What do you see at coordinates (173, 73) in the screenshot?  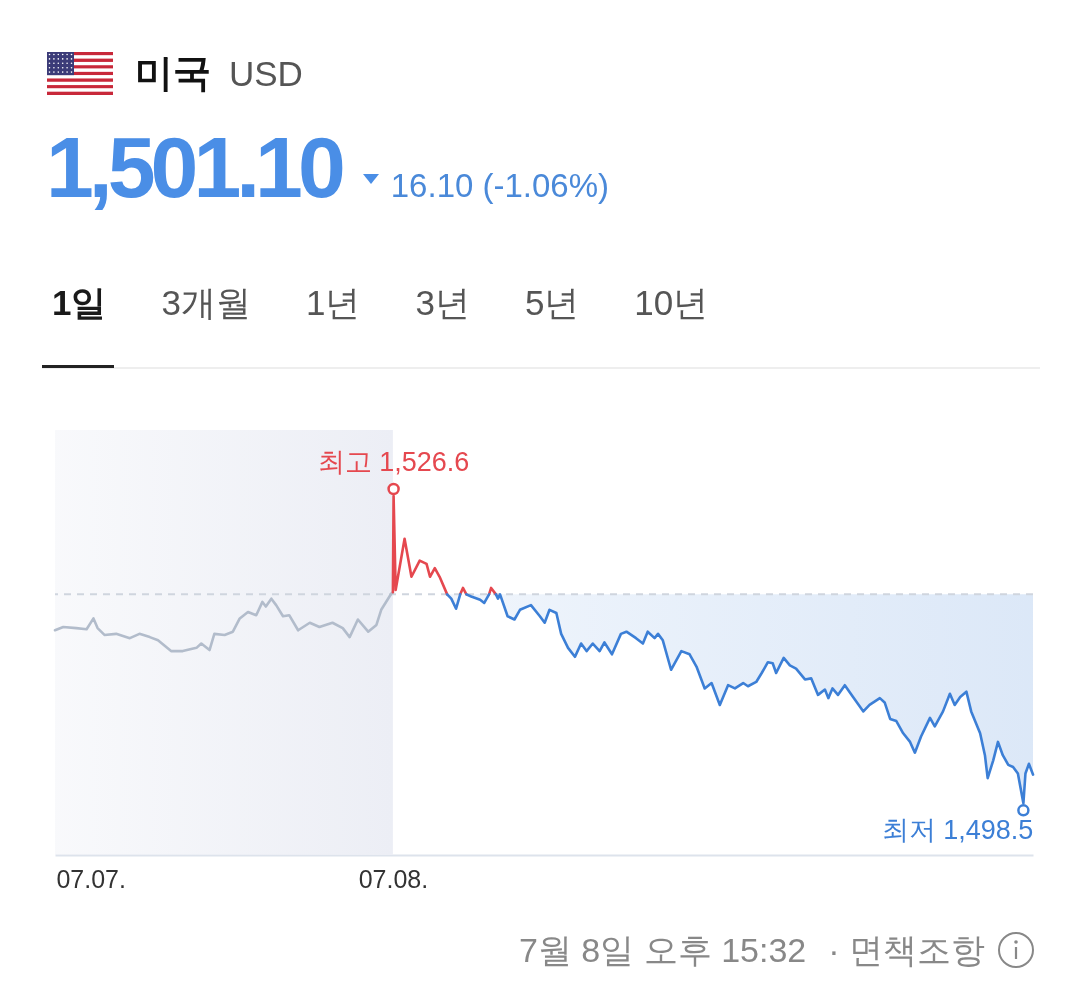 I see `chart-title: 미국` at bounding box center [173, 73].